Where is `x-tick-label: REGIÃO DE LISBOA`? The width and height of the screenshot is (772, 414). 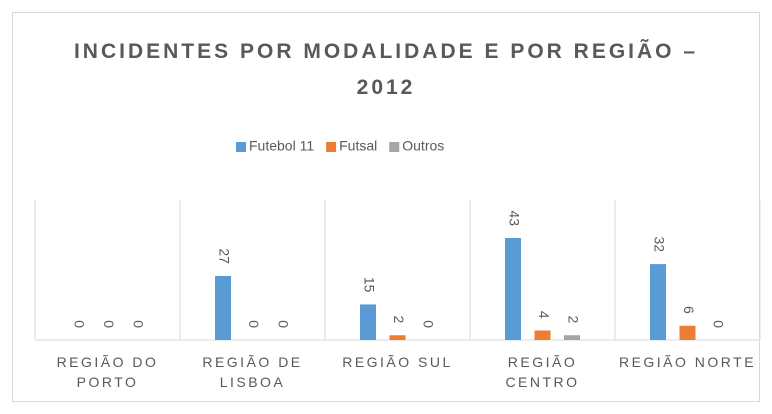 x-tick-label: REGIÃO DE LISBOA is located at coordinates (252, 372).